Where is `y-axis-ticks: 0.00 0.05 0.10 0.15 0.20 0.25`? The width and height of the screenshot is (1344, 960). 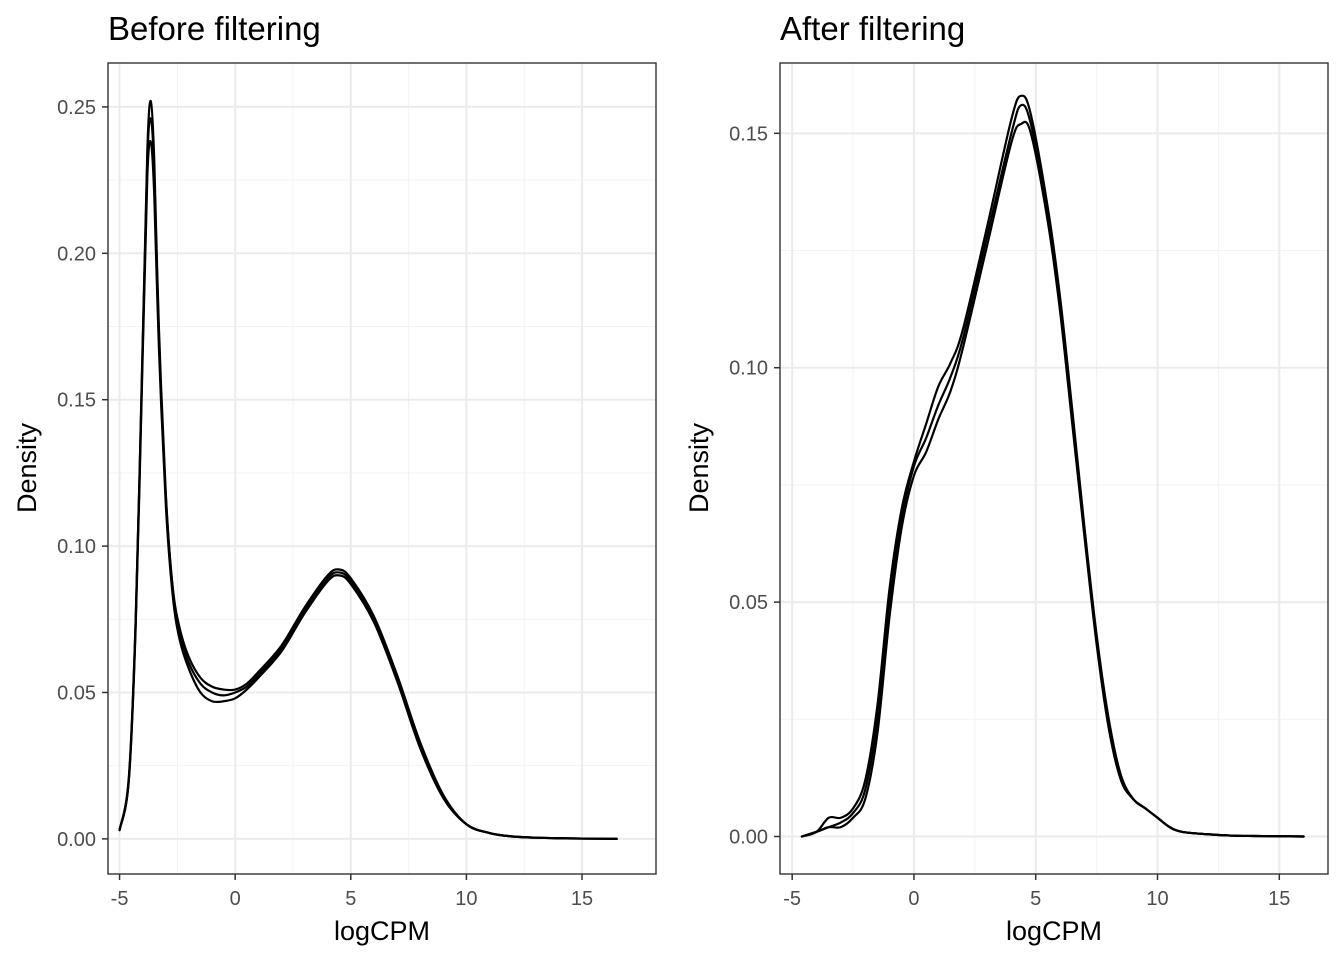 y-axis-ticks: 0.00 0.05 0.10 0.15 0.20 0.25 is located at coordinates (82, 474).